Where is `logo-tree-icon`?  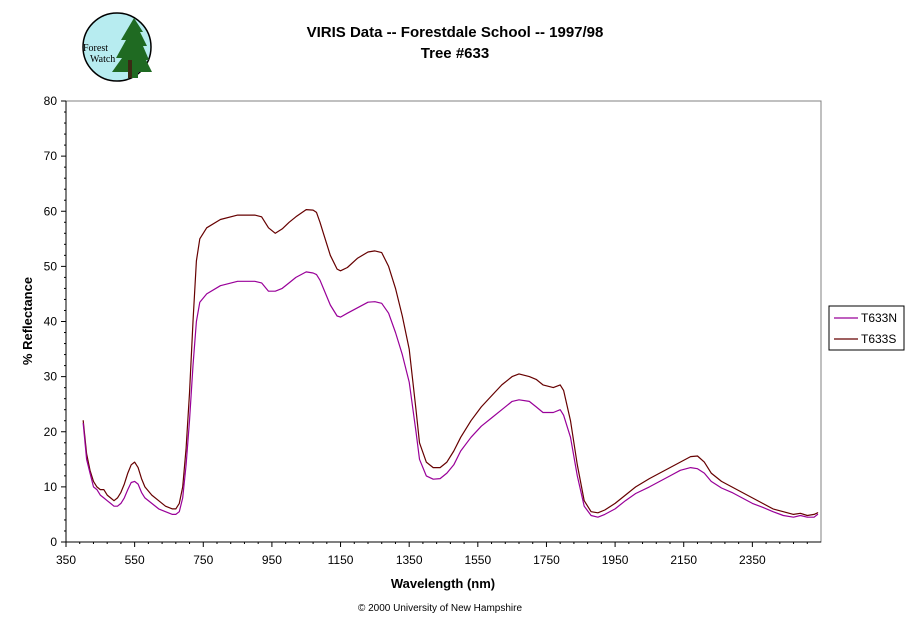
logo-tree-icon is located at coordinates (132, 48).